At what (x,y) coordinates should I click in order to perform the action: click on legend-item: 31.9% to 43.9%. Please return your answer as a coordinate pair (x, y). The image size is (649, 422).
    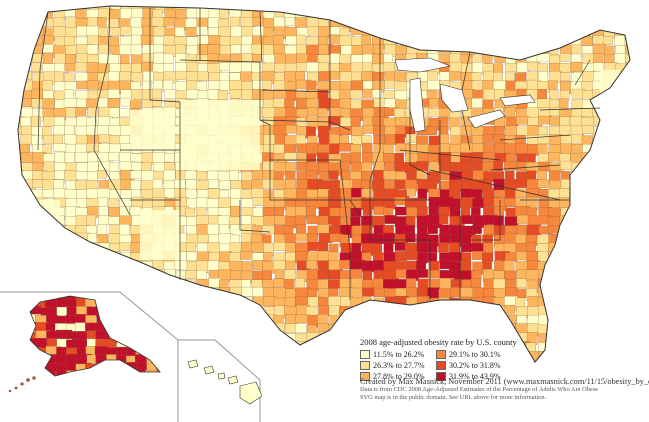
    Looking at the image, I should click on (476, 376).